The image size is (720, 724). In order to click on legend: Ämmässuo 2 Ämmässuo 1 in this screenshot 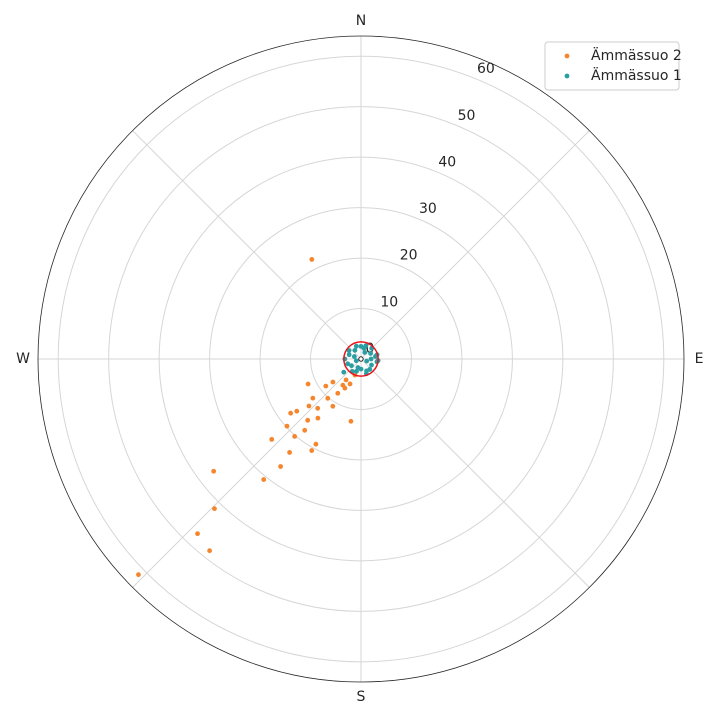, I will do `click(613, 66)`.